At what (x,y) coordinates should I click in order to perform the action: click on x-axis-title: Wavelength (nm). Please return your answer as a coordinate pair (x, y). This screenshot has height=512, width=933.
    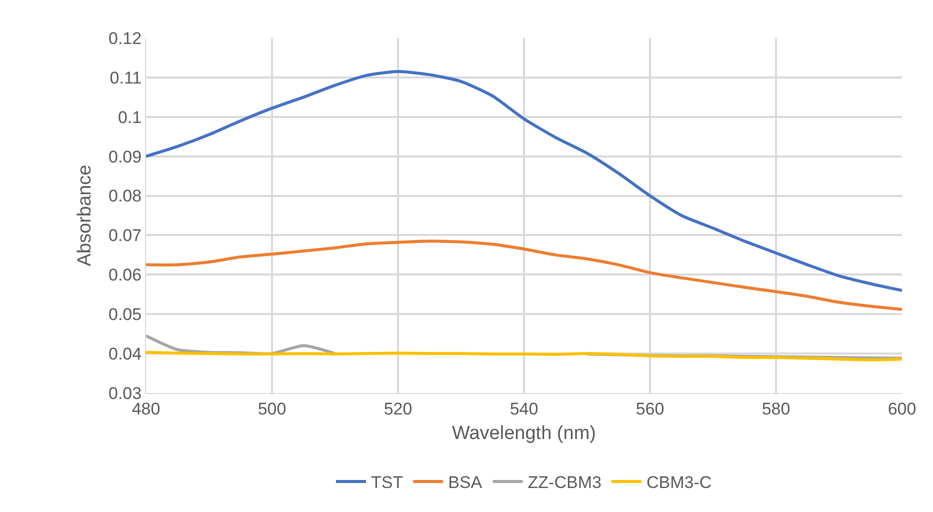
    Looking at the image, I should click on (524, 433).